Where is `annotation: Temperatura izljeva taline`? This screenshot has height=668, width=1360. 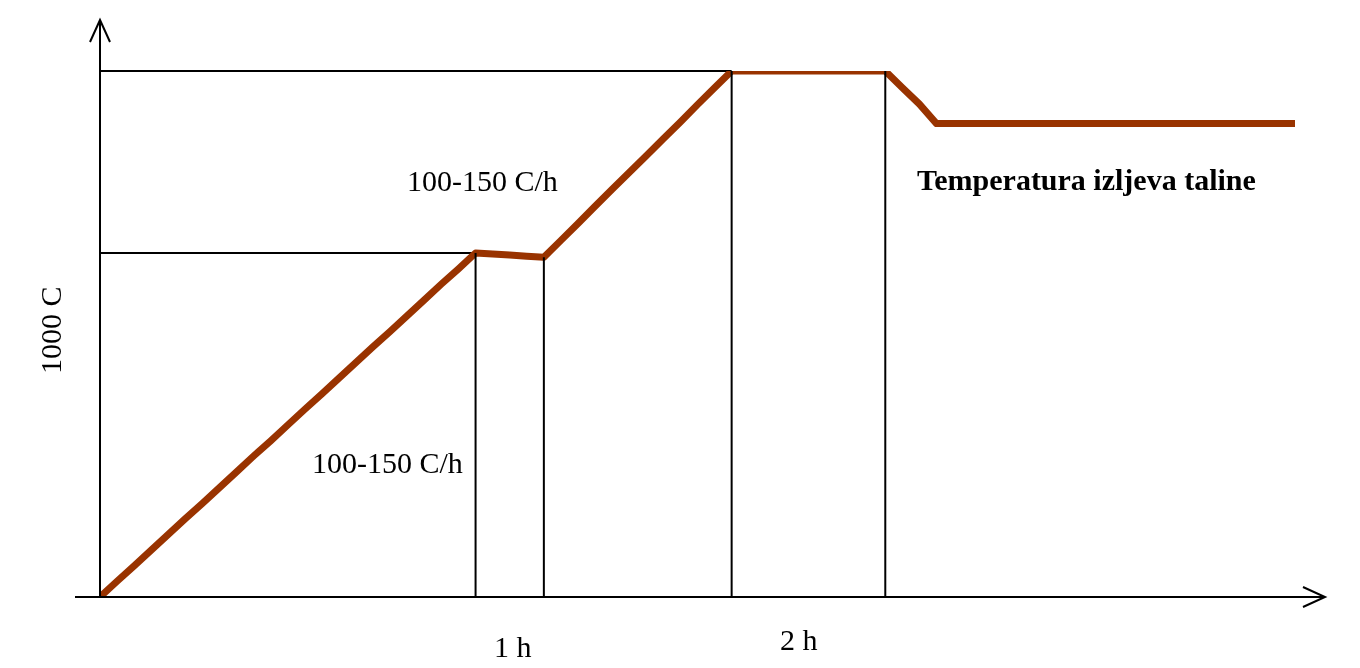
annotation: Temperatura izljeva taline is located at coordinates (1086, 180).